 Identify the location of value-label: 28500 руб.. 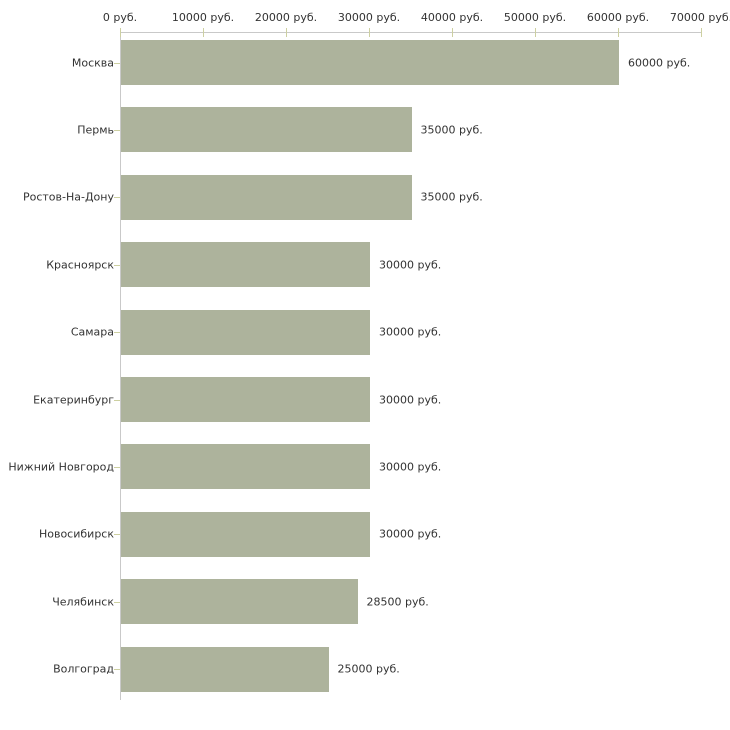
(397, 602).